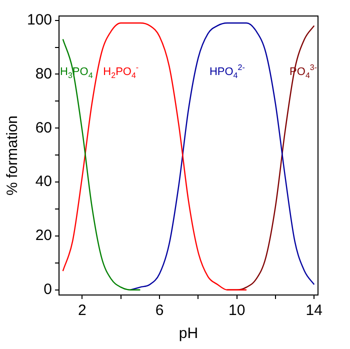  Describe the element at coordinates (43, 181) in the screenshot. I see `y-tick-label: 40` at that location.